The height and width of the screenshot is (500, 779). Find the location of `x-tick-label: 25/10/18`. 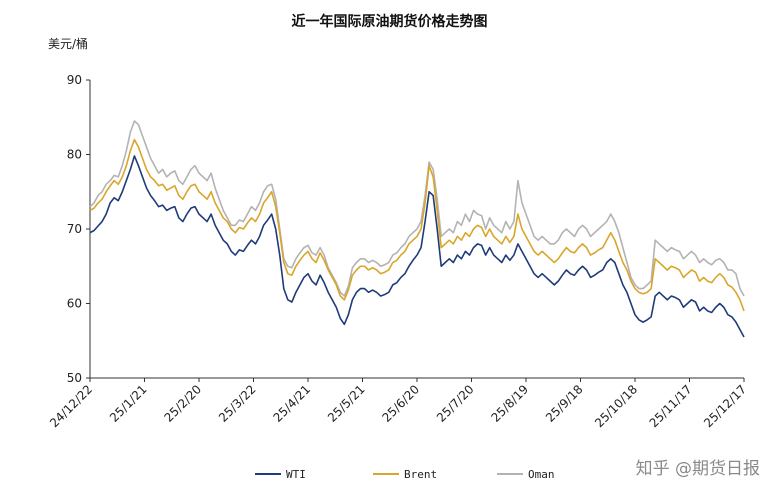

x-tick-label: 25/10/18 is located at coordinates (616, 406).